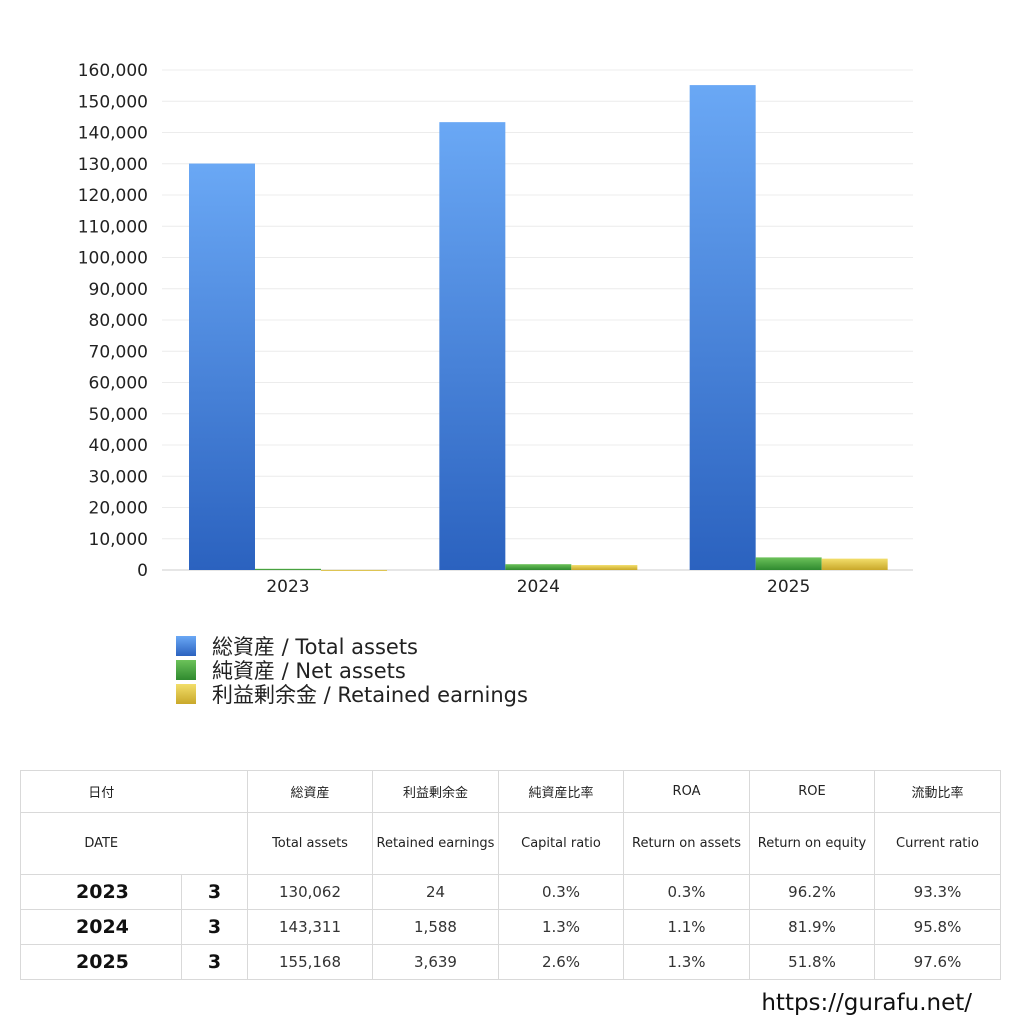 The height and width of the screenshot is (1024, 1024). What do you see at coordinates (101, 927) in the screenshot?
I see `year-cell: 2024` at bounding box center [101, 927].